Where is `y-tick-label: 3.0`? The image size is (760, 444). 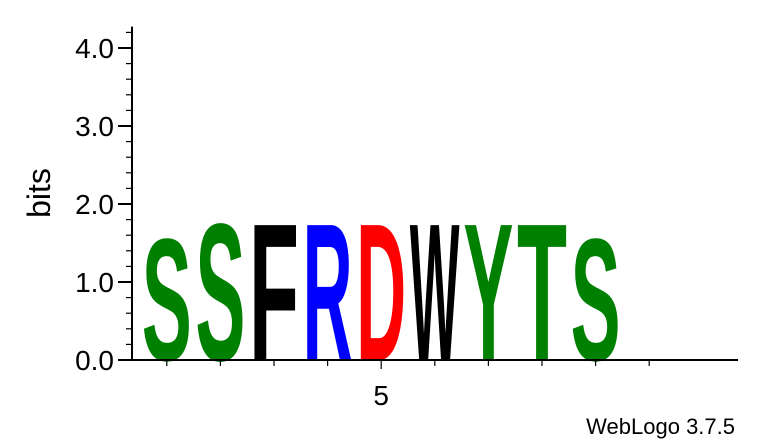 y-tick-label: 3.0 is located at coordinates (94, 126).